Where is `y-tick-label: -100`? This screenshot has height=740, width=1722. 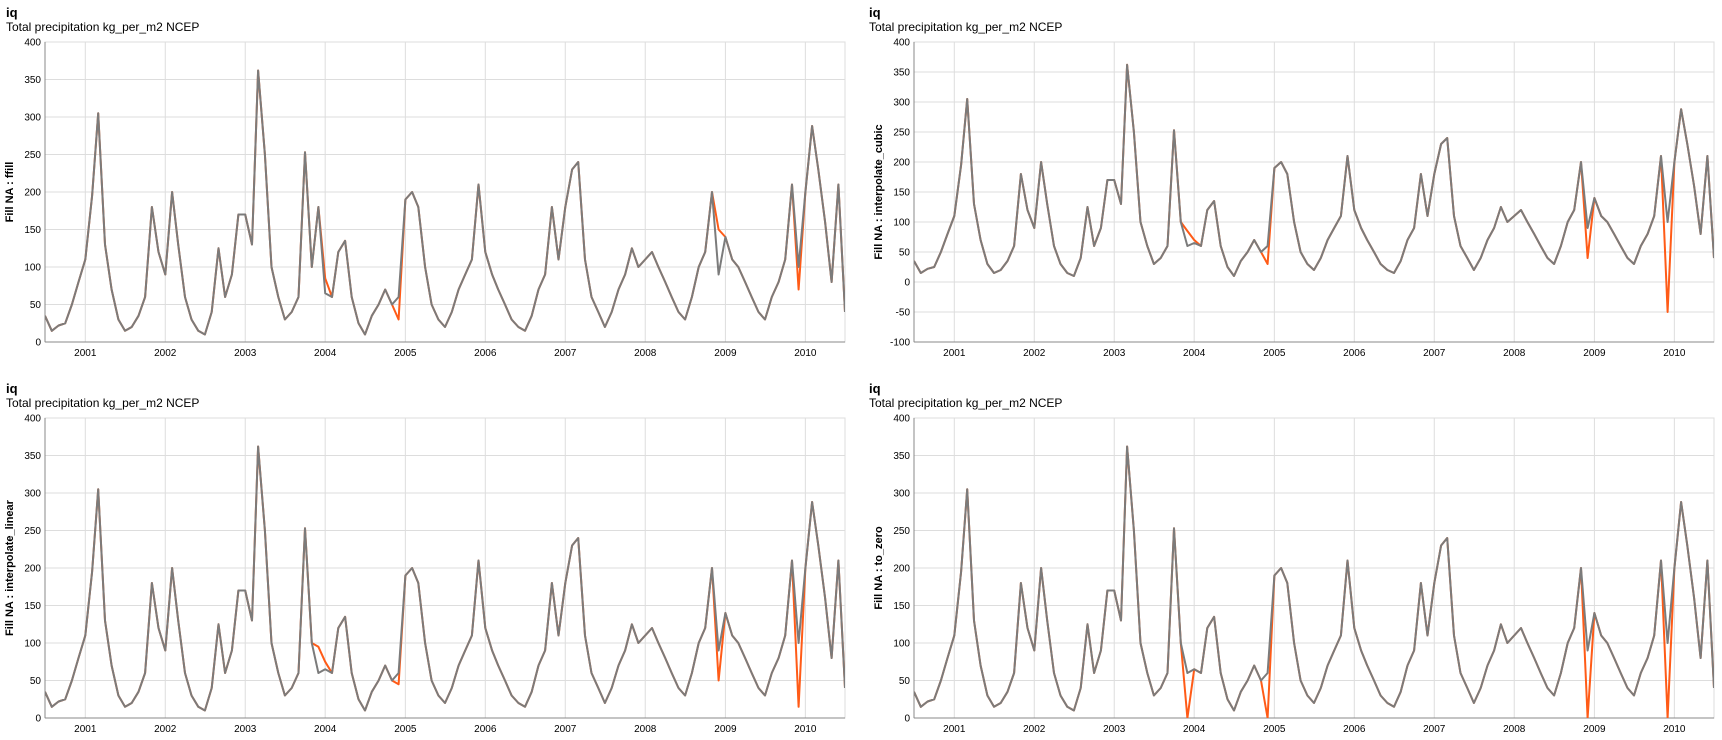 y-tick-label: -100 is located at coordinates (900, 343).